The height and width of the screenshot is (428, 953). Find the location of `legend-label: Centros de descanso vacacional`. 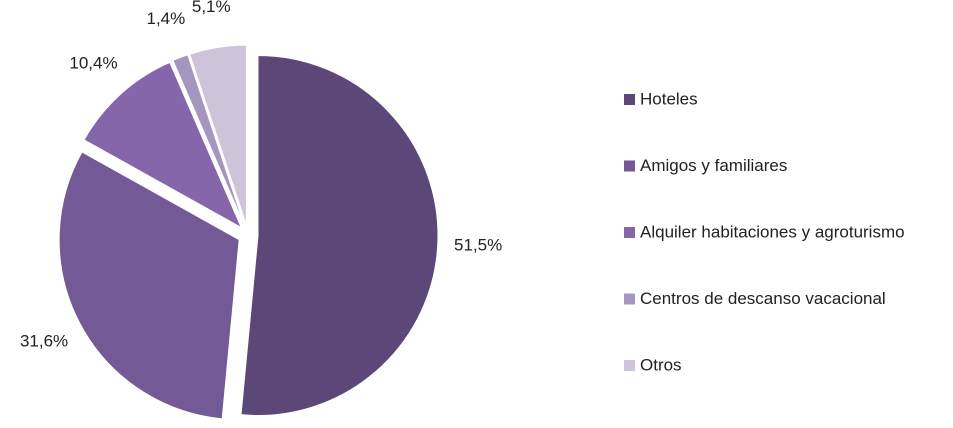

legend-label: Centros de descanso vacacional is located at coordinates (763, 298).